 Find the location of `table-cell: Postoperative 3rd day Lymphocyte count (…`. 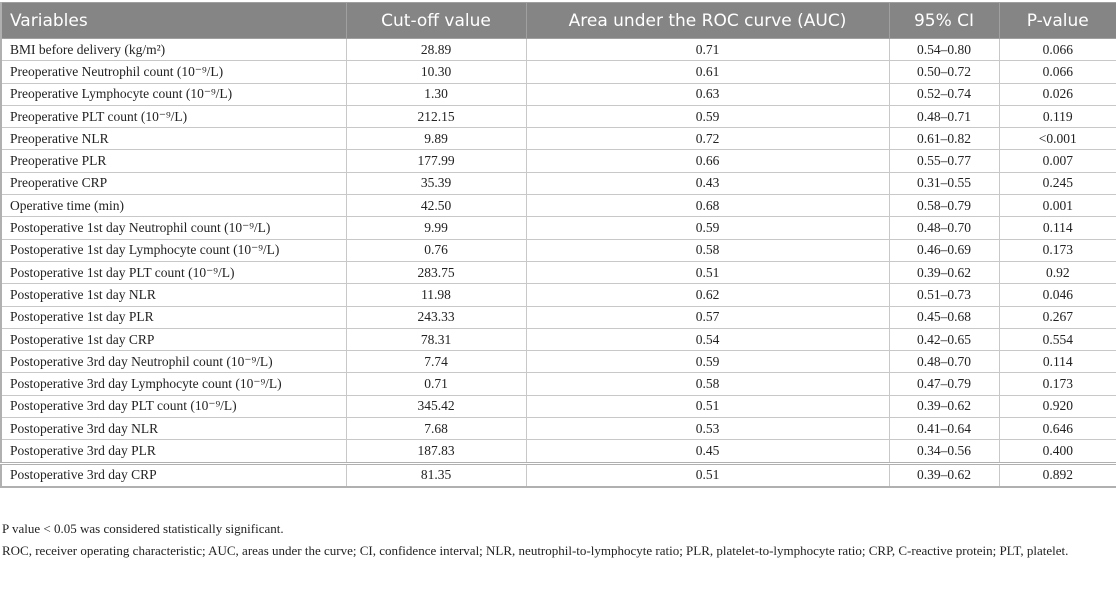

table-cell: Postoperative 3rd day Lymphocyte count (… is located at coordinates (173, 384).